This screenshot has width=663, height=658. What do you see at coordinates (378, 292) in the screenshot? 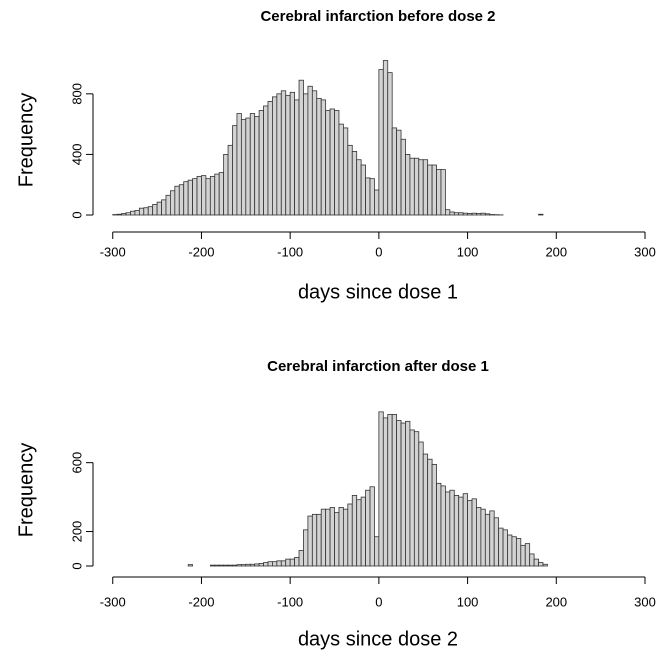
I see `x-axis-label: days since dose 1` at bounding box center [378, 292].